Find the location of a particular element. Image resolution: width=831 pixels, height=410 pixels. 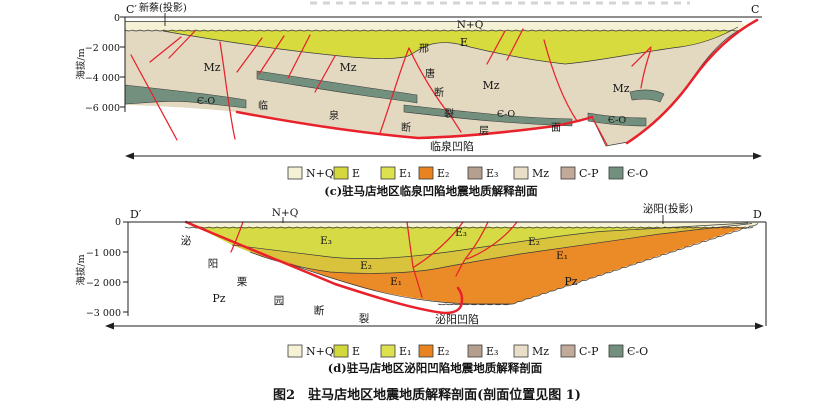

layer-co-sliver is located at coordinates (647, 96).